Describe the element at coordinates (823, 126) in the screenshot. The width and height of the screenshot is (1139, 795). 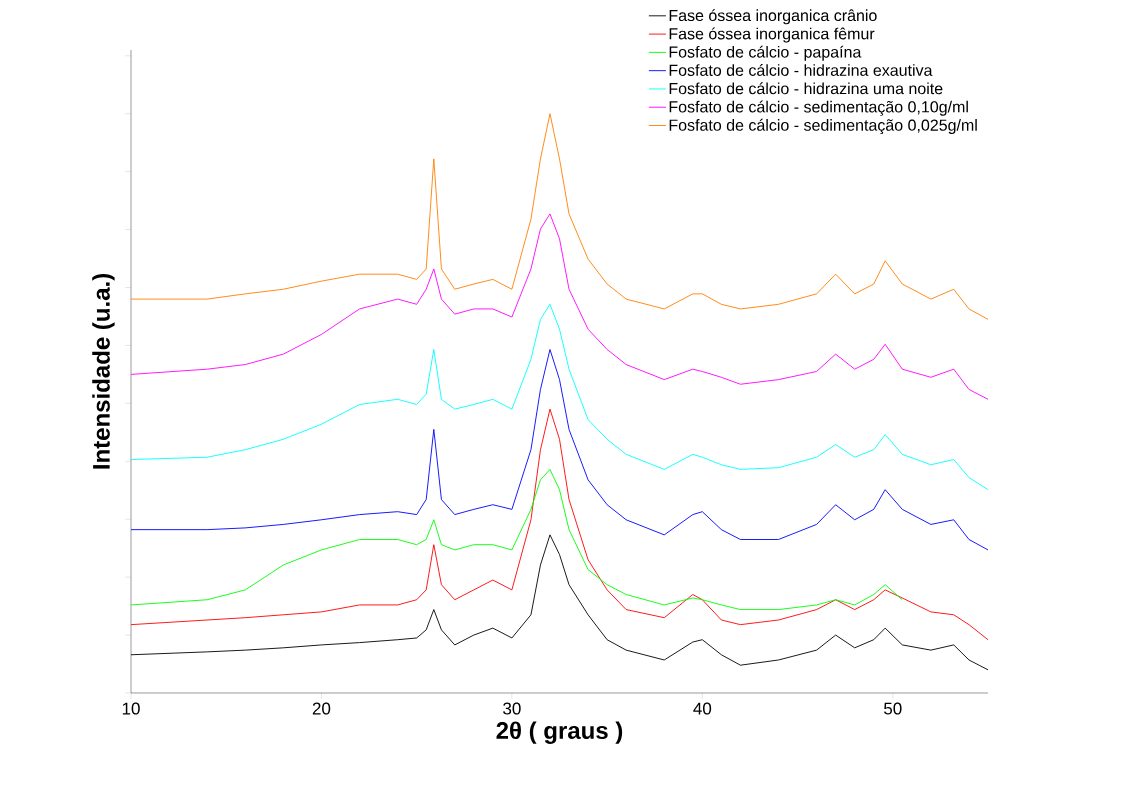
I see `legend-label: Fosfato de cálcio - sedimentação 0,025g/ml` at that location.